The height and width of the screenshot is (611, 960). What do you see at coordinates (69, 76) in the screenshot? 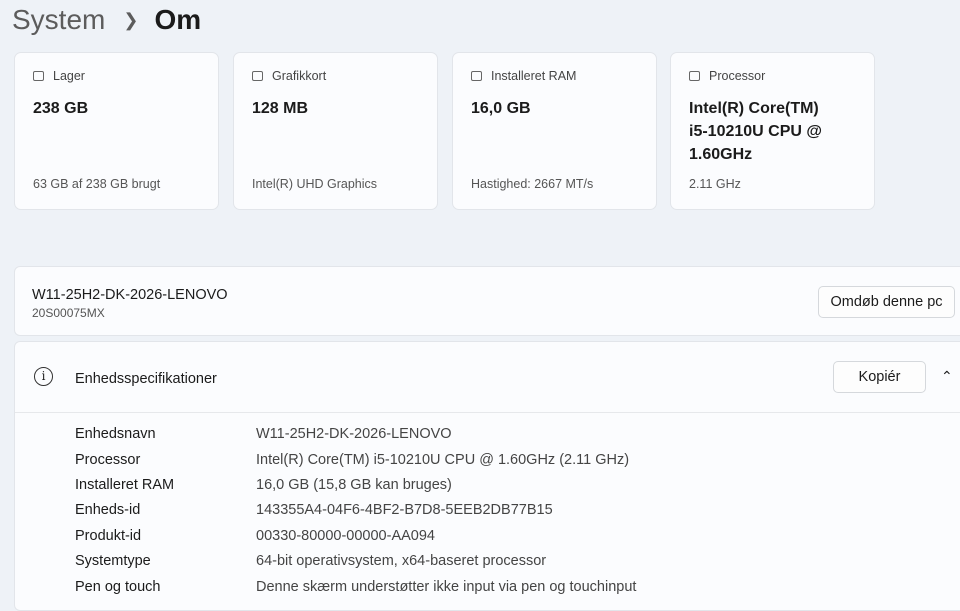
I see `card-label: Lager` at bounding box center [69, 76].